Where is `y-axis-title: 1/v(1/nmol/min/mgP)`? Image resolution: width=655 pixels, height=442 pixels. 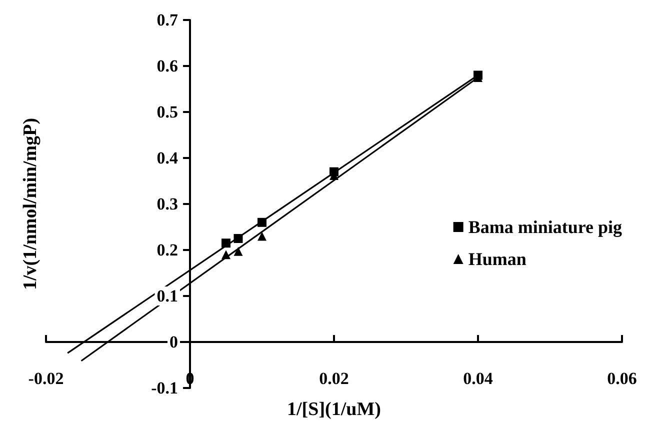
y-axis-title: 1/v(1/nmol/min/mgP) is located at coordinates (30, 204).